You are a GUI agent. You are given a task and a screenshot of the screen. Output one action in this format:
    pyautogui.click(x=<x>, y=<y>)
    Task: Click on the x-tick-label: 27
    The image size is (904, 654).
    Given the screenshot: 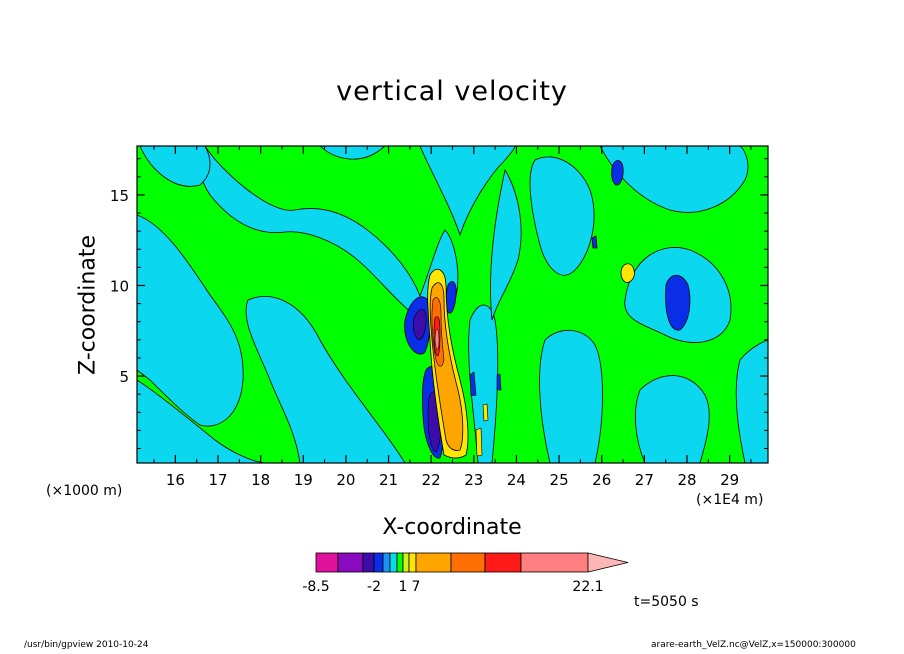 What is the action you would take?
    pyautogui.click(x=644, y=480)
    